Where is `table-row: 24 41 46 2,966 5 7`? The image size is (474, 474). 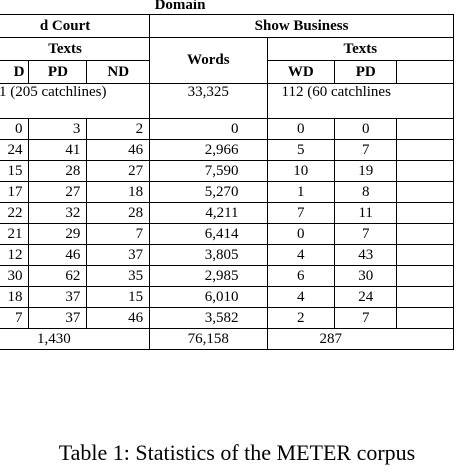
table-row: 24 41 46 2,966 5 7 is located at coordinates (227, 150).